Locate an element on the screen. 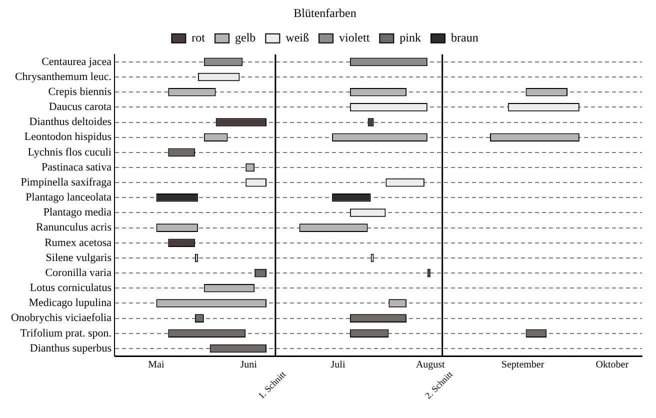 The height and width of the screenshot is (418, 656). y-tick-label: Dianthus superbus is located at coordinates (71, 348).